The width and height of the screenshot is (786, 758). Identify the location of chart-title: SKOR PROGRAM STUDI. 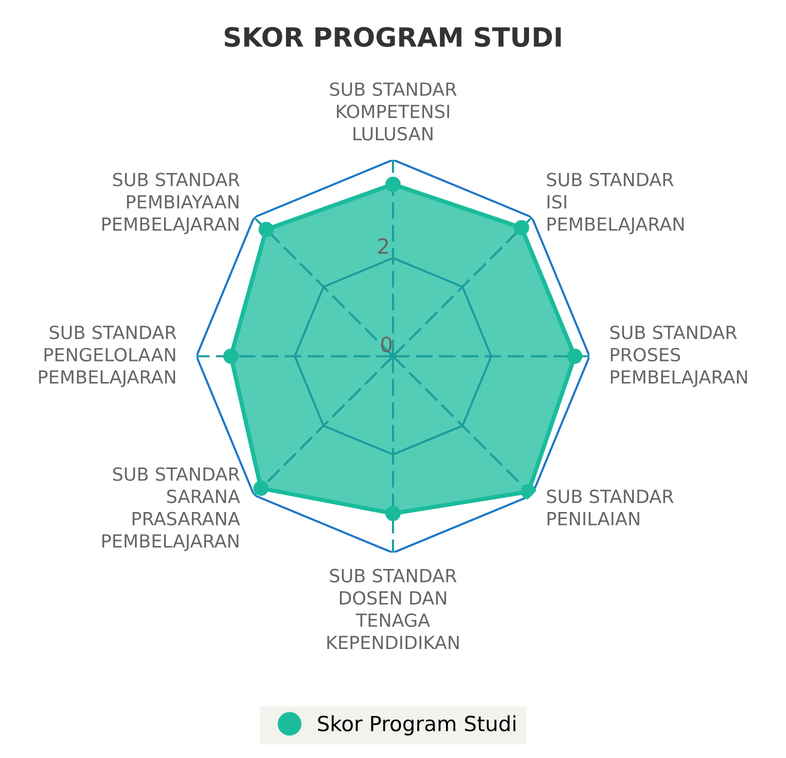
(392, 36).